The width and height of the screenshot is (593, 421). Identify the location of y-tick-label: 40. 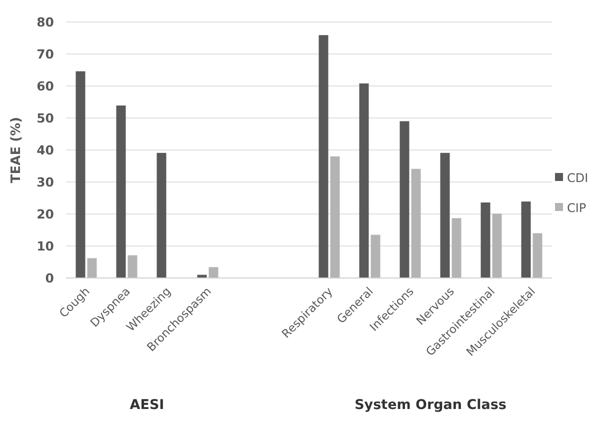
(45, 150).